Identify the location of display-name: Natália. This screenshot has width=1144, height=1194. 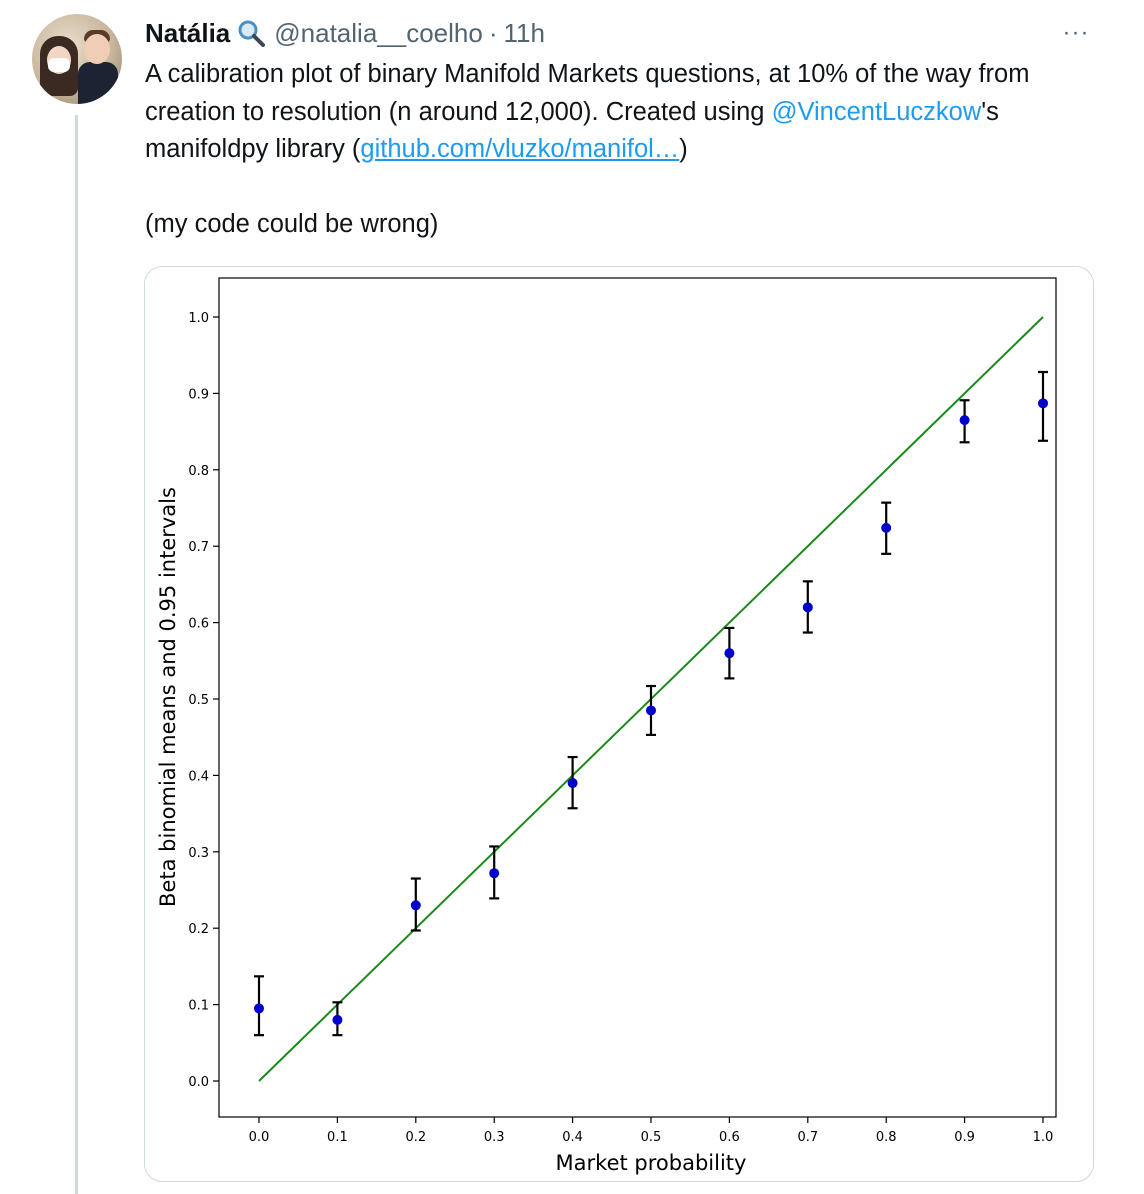
(188, 32).